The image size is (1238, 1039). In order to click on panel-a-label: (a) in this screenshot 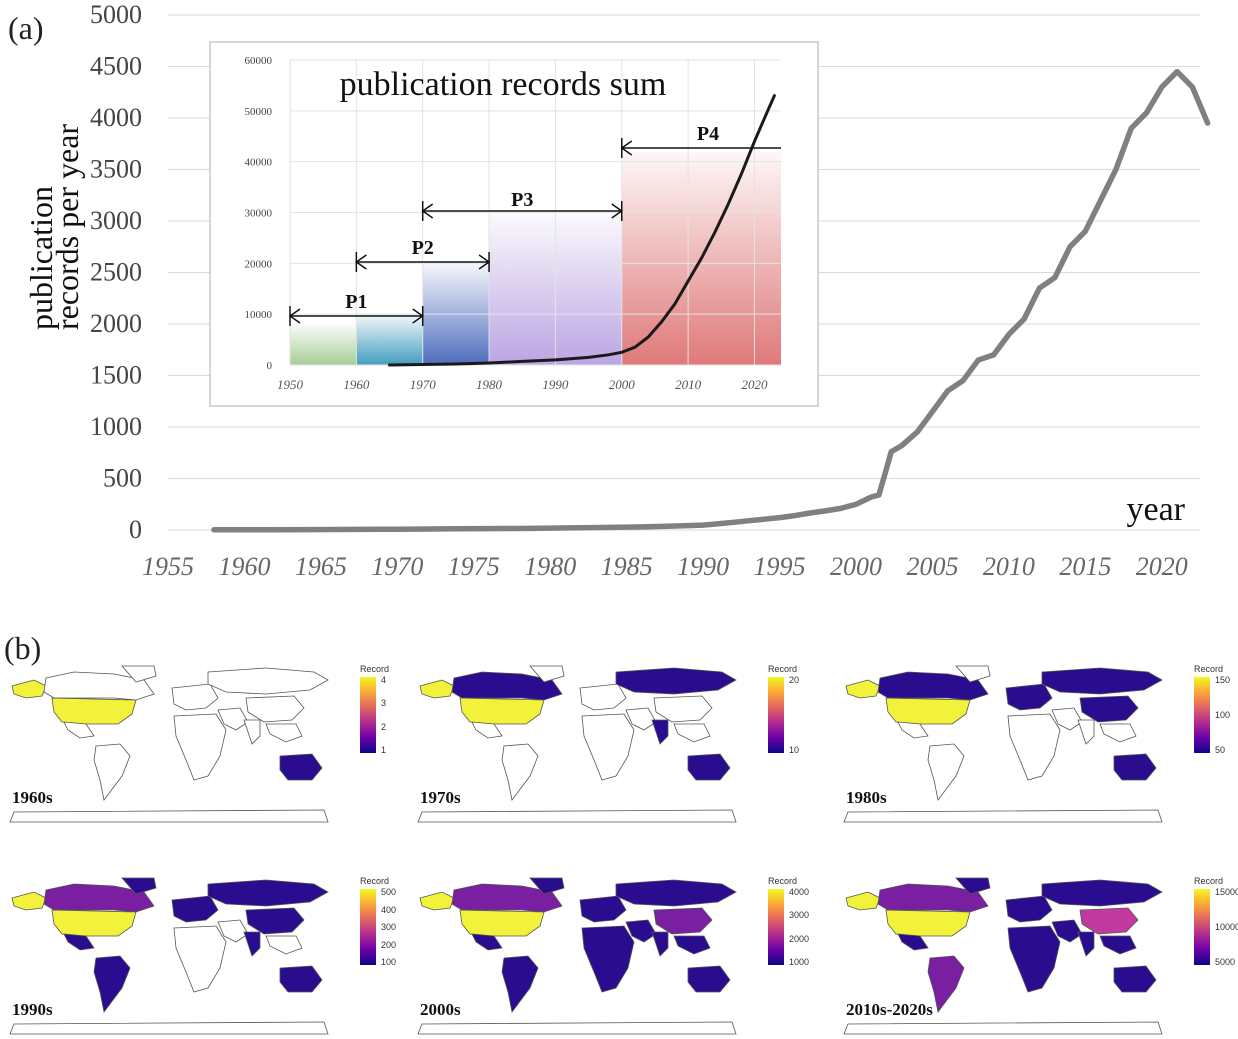, I will do `click(26, 28)`.